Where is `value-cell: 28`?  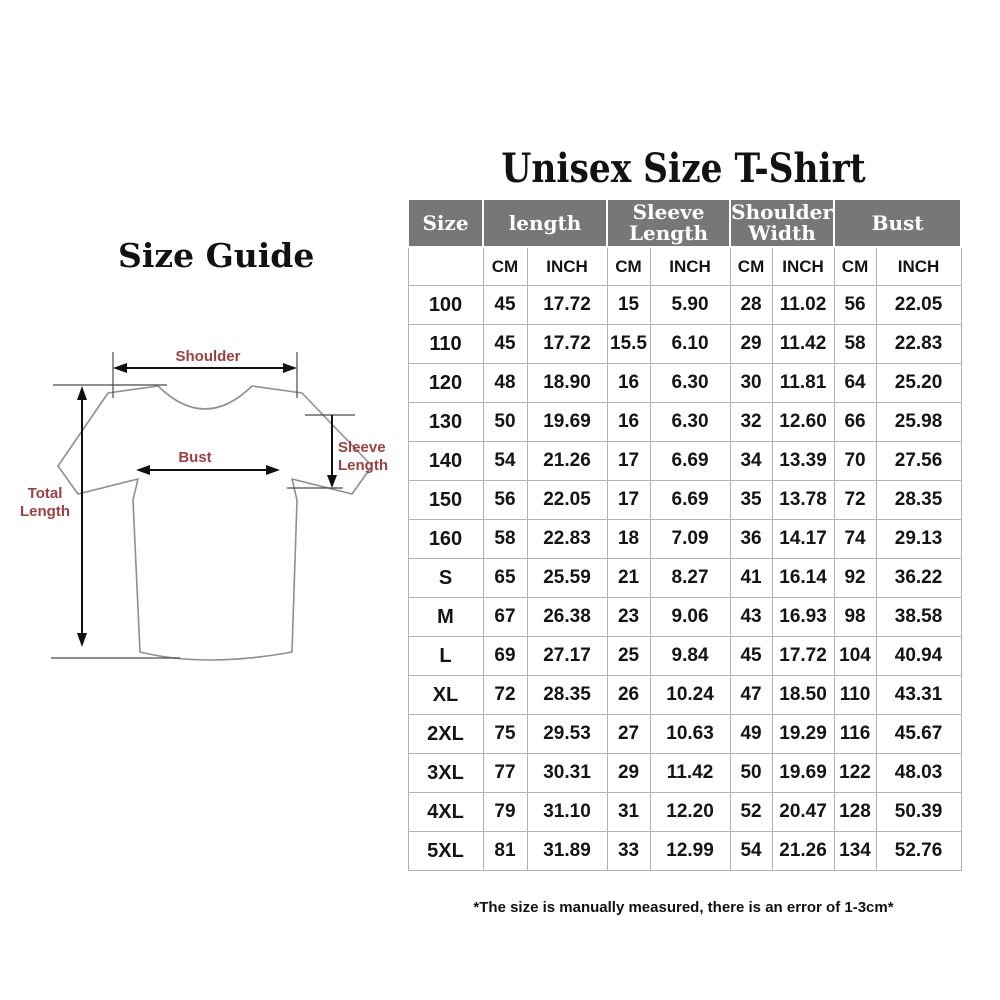
value-cell: 28 is located at coordinates (751, 305).